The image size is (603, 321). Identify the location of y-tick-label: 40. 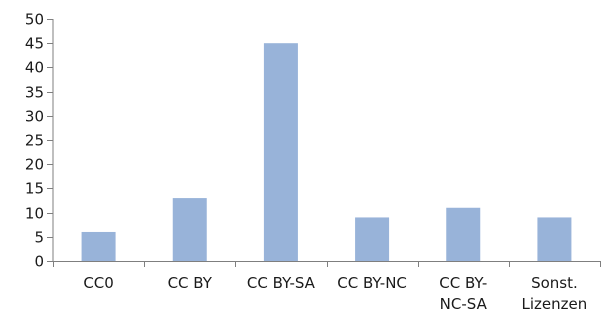
(34, 68).